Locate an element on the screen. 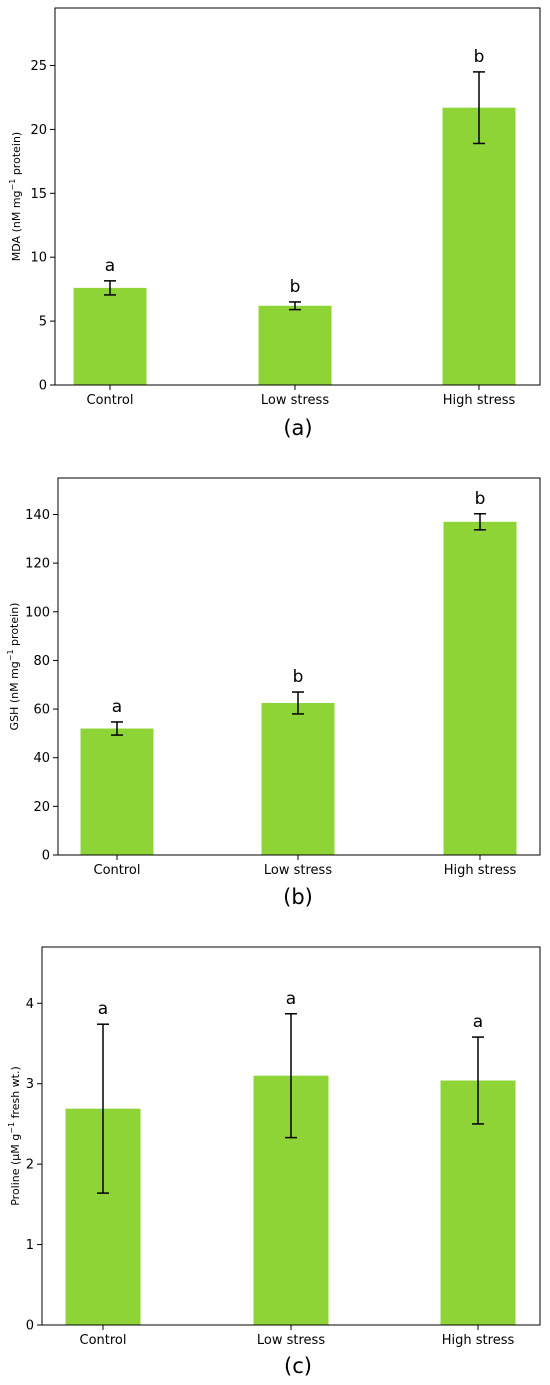  y-tick-label: 80 is located at coordinates (41, 661).